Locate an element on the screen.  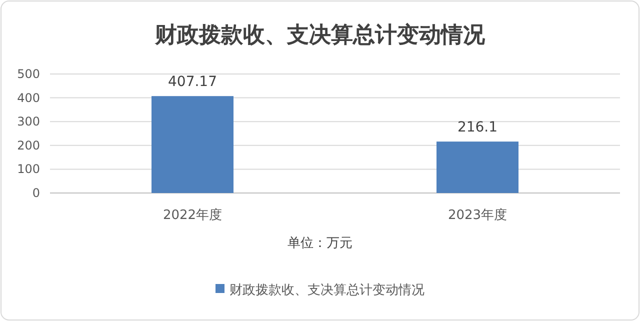
ytick: 200 is located at coordinates (28, 145).